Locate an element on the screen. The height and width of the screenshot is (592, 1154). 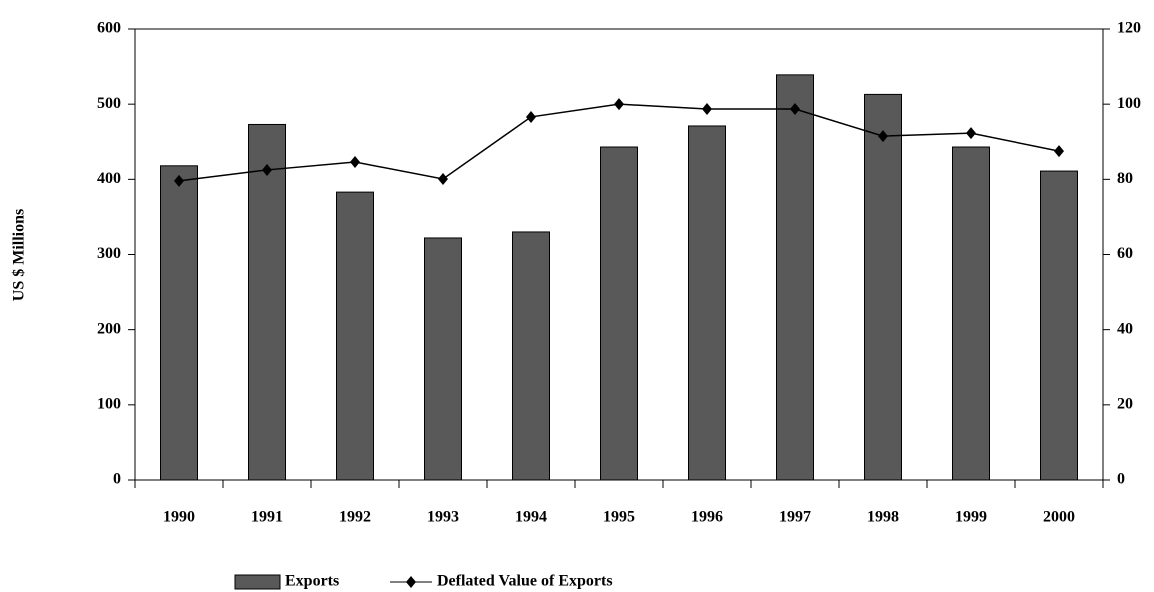
legend-marker is located at coordinates (411, 582).